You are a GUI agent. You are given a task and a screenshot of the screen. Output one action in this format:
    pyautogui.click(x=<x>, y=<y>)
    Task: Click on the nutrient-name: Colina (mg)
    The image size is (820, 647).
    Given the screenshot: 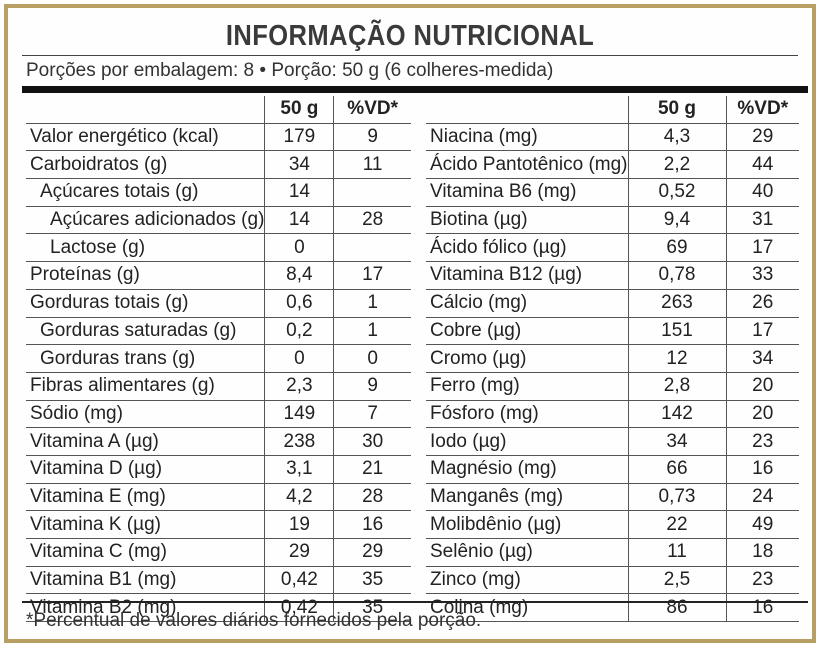 What is the action you would take?
    pyautogui.click(x=527, y=608)
    